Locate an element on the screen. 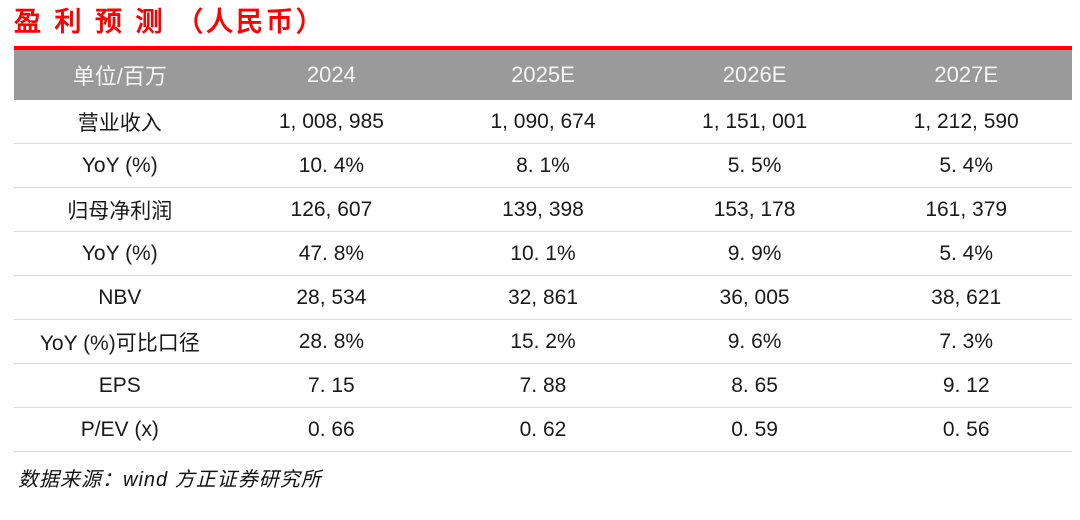 This screenshot has width=1080, height=520. cell: 8. 1% is located at coordinates (543, 165).